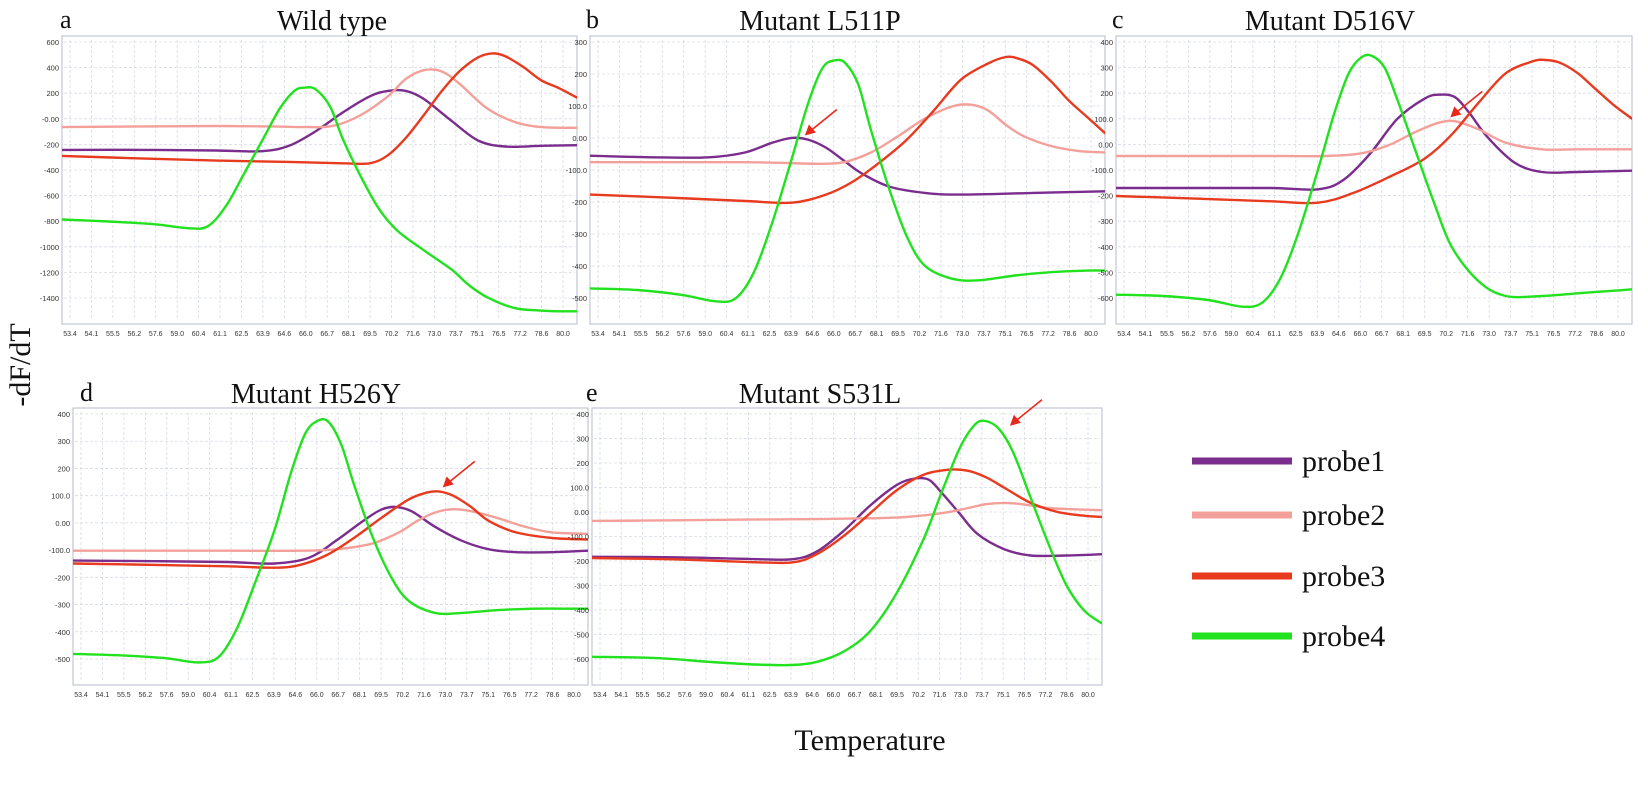 This screenshot has height=801, width=1648. I want to click on x-tick-label: 73.7, so click(467, 695).